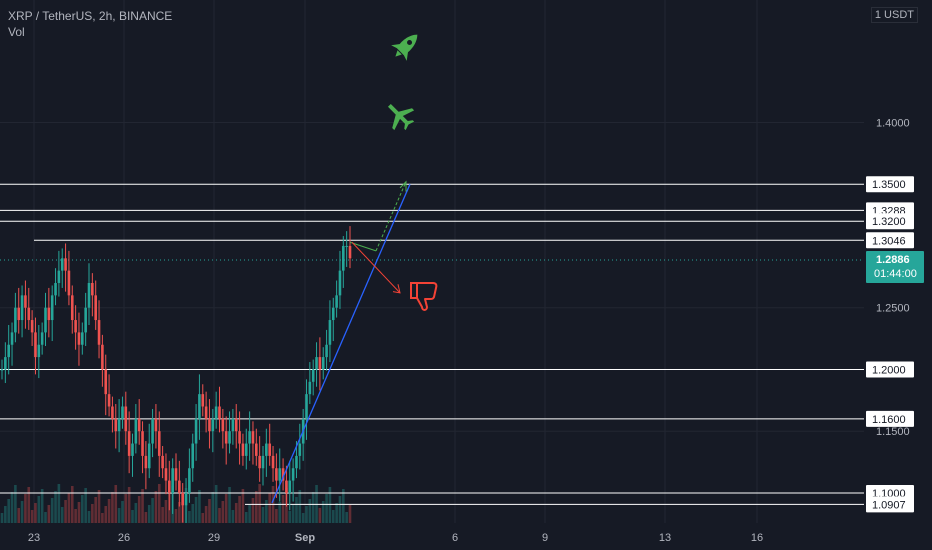  I want to click on x-tick-label: 29, so click(214, 538).